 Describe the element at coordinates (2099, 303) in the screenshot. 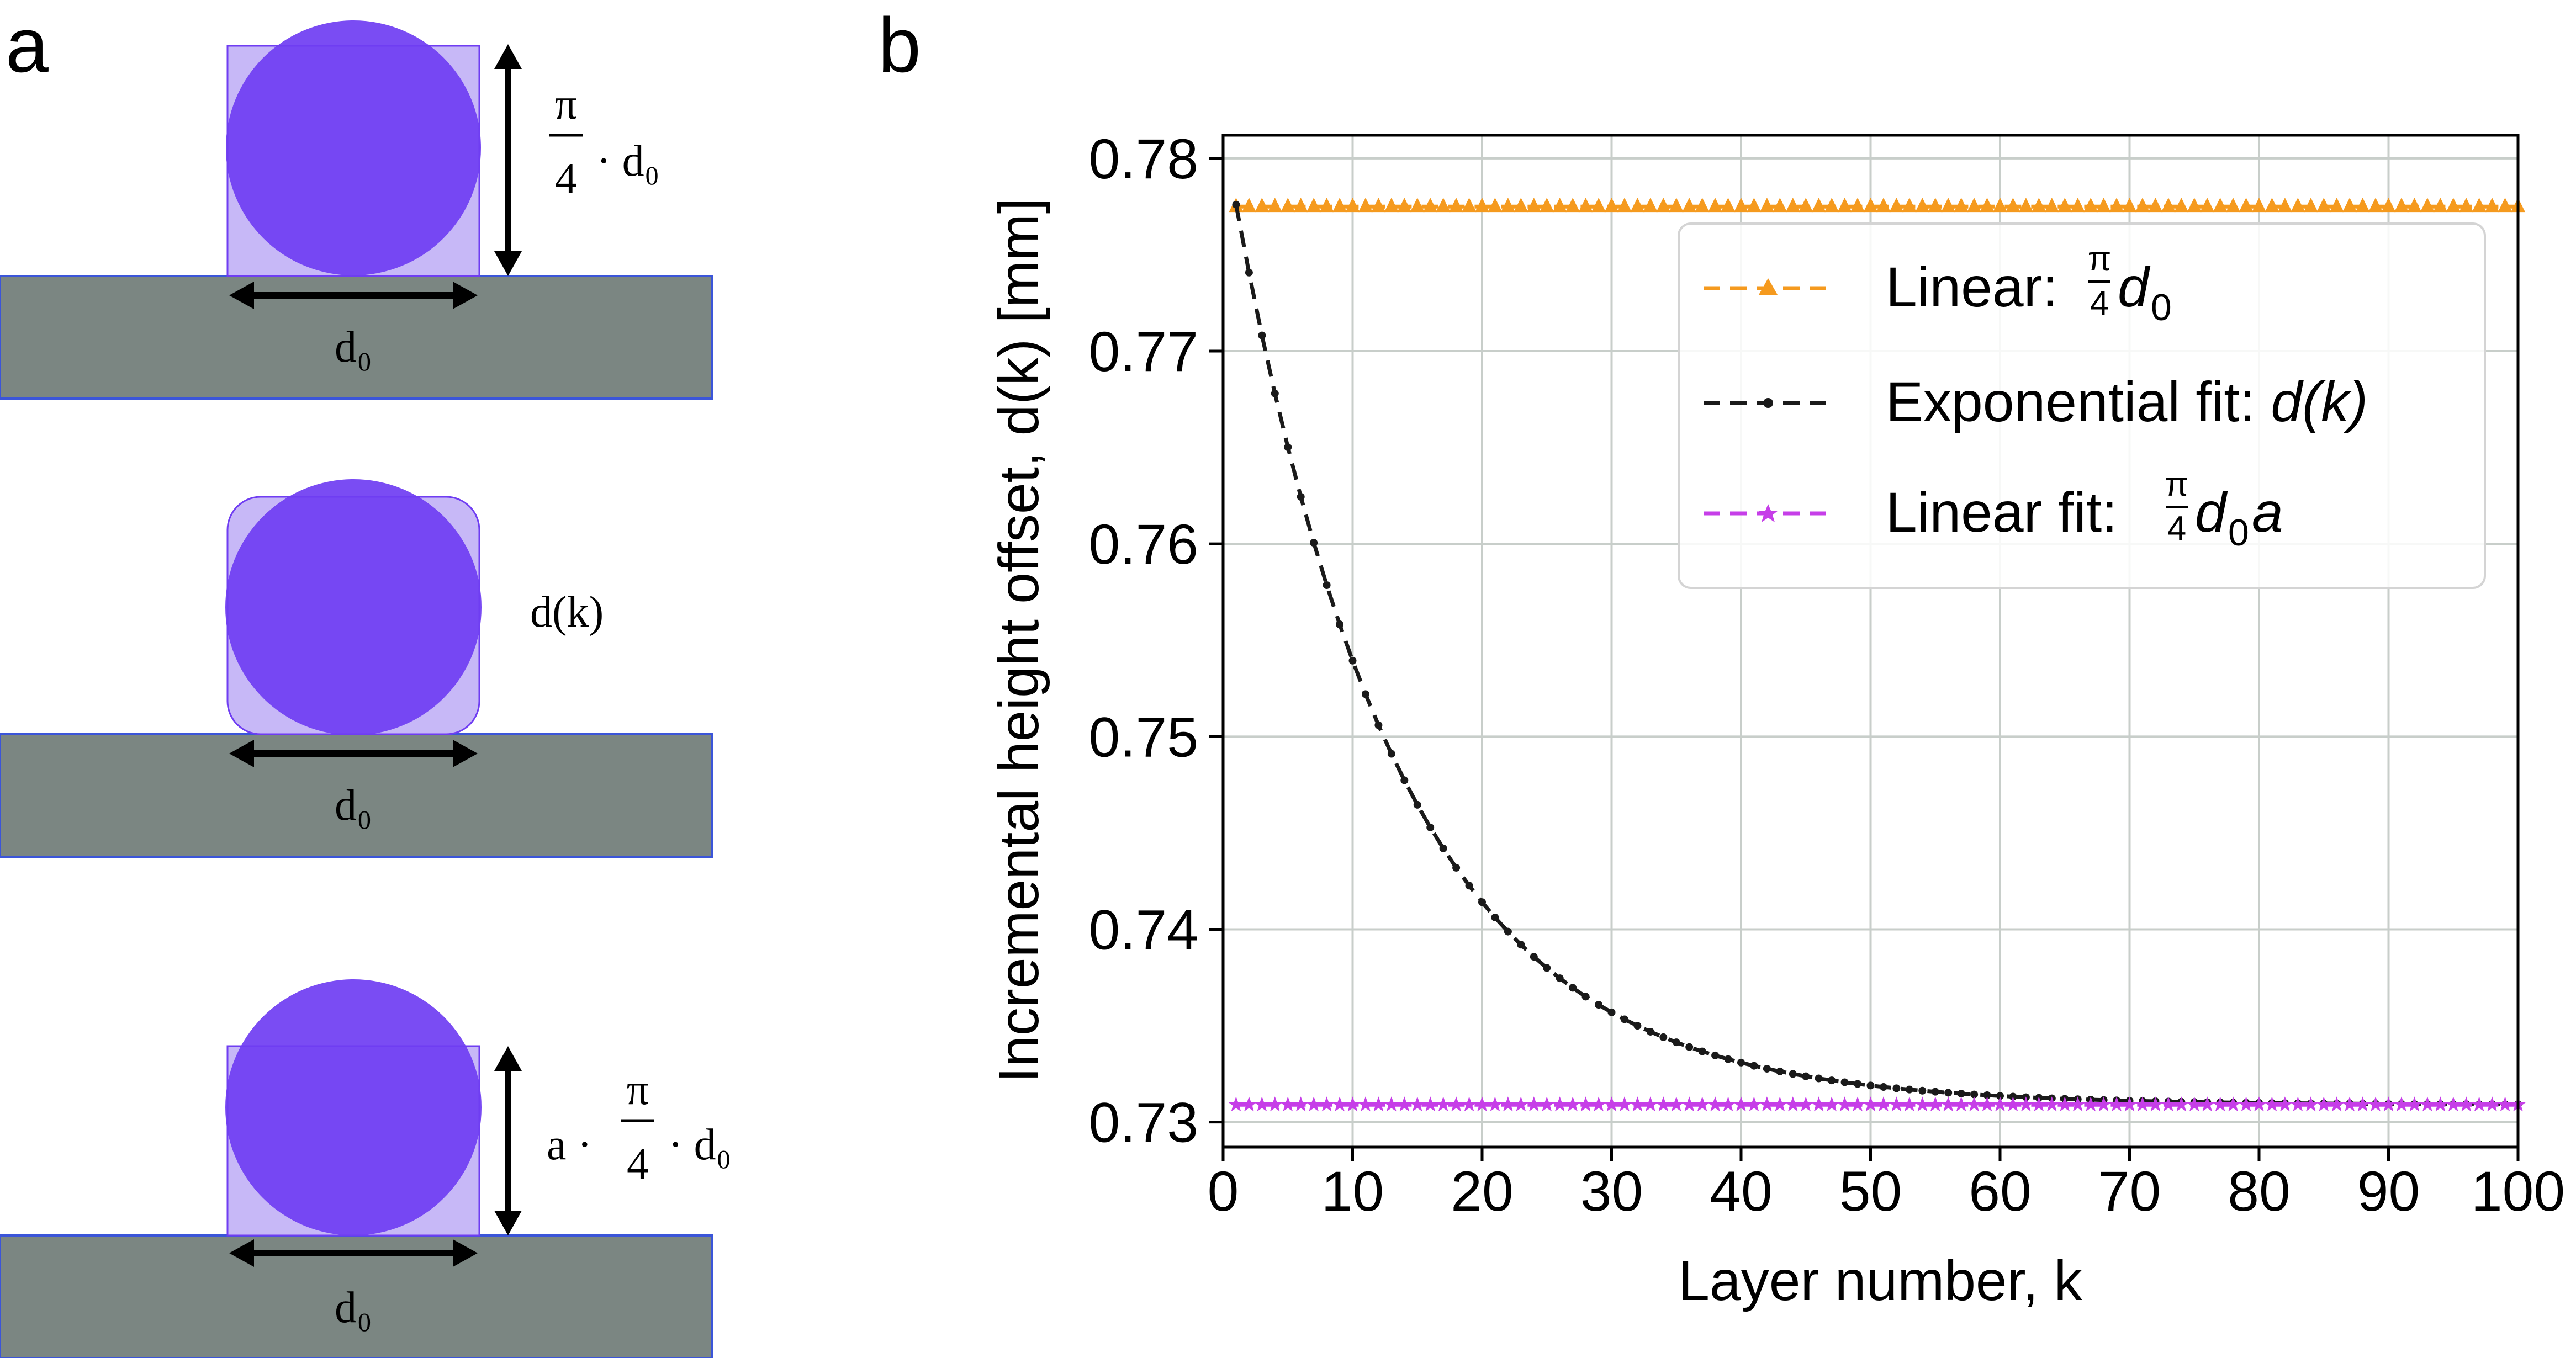

I see `legend-four-linear: 4` at that location.